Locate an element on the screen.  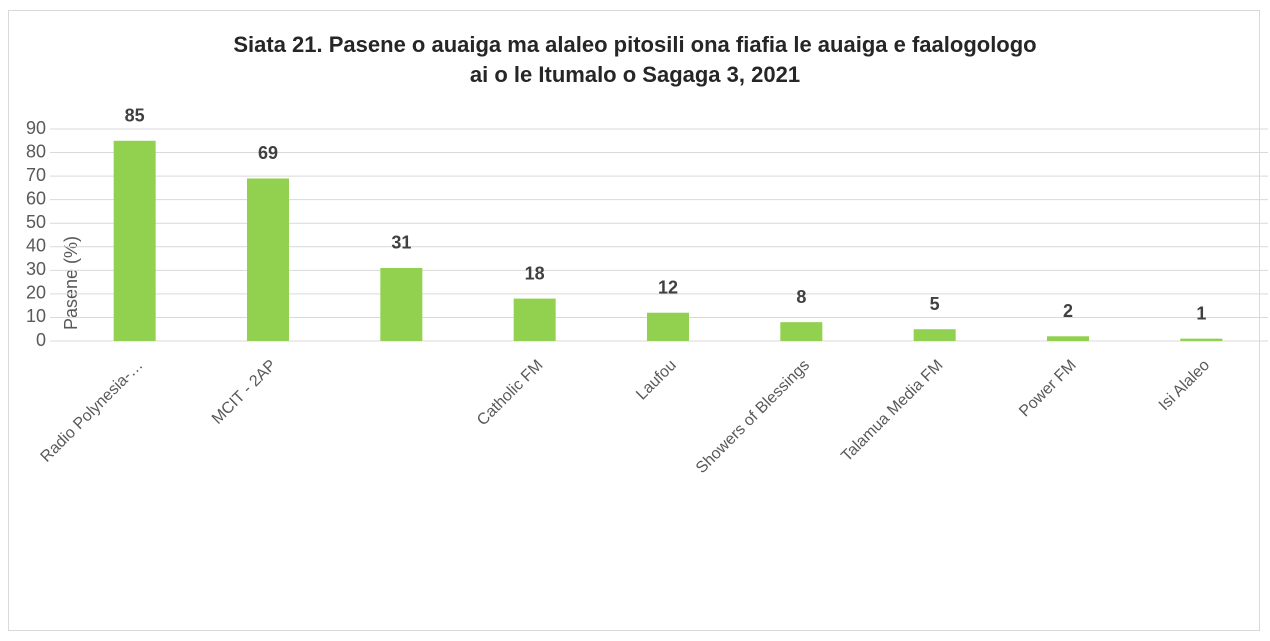
x-tick-label: Showers of Blessings is located at coordinates (753, 417).